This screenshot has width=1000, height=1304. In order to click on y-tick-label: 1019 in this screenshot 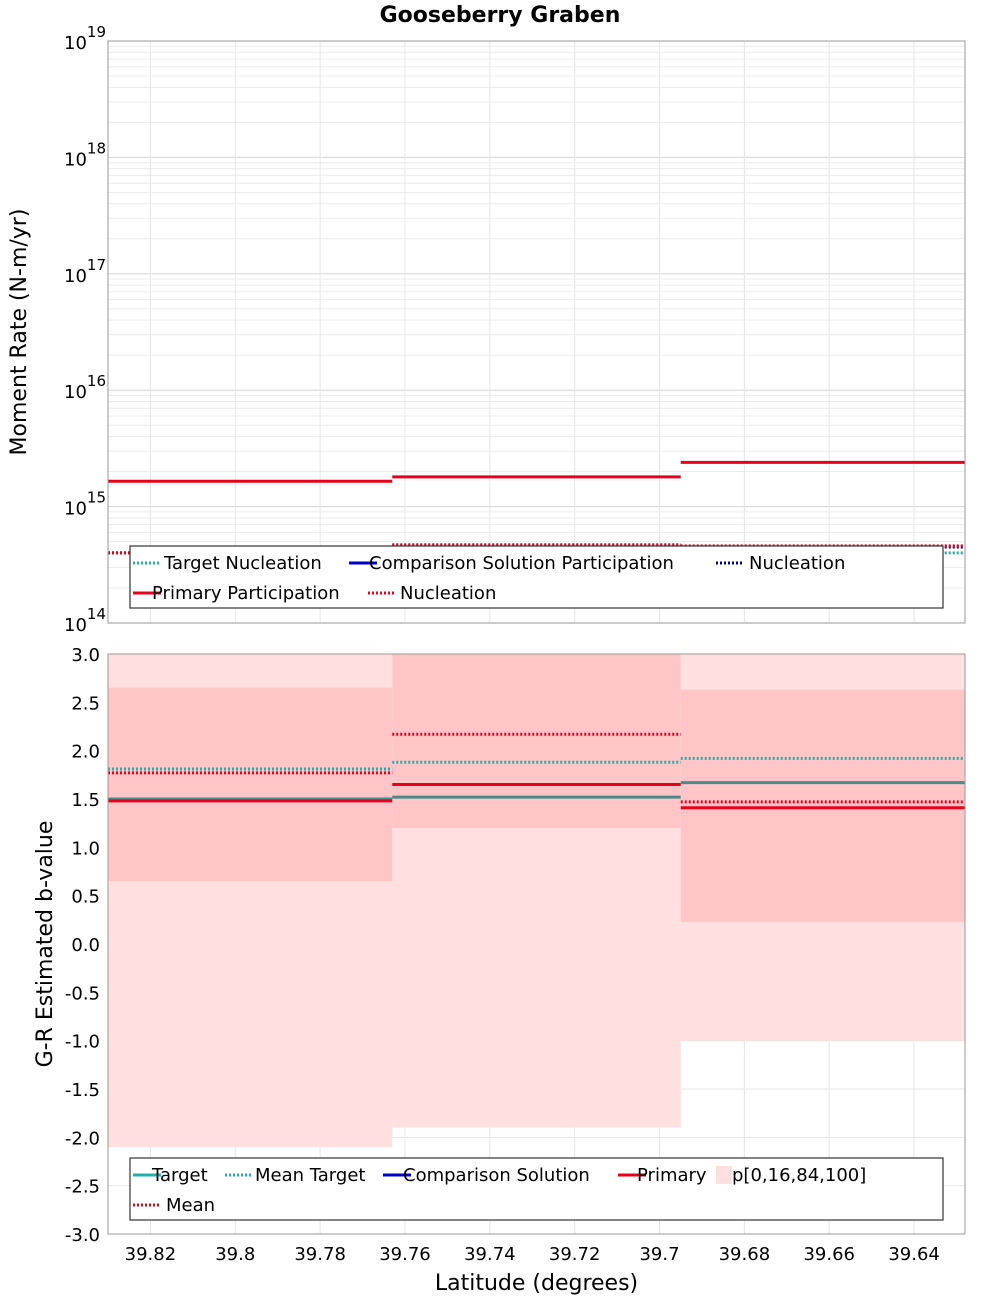, I will do `click(85, 38)`.